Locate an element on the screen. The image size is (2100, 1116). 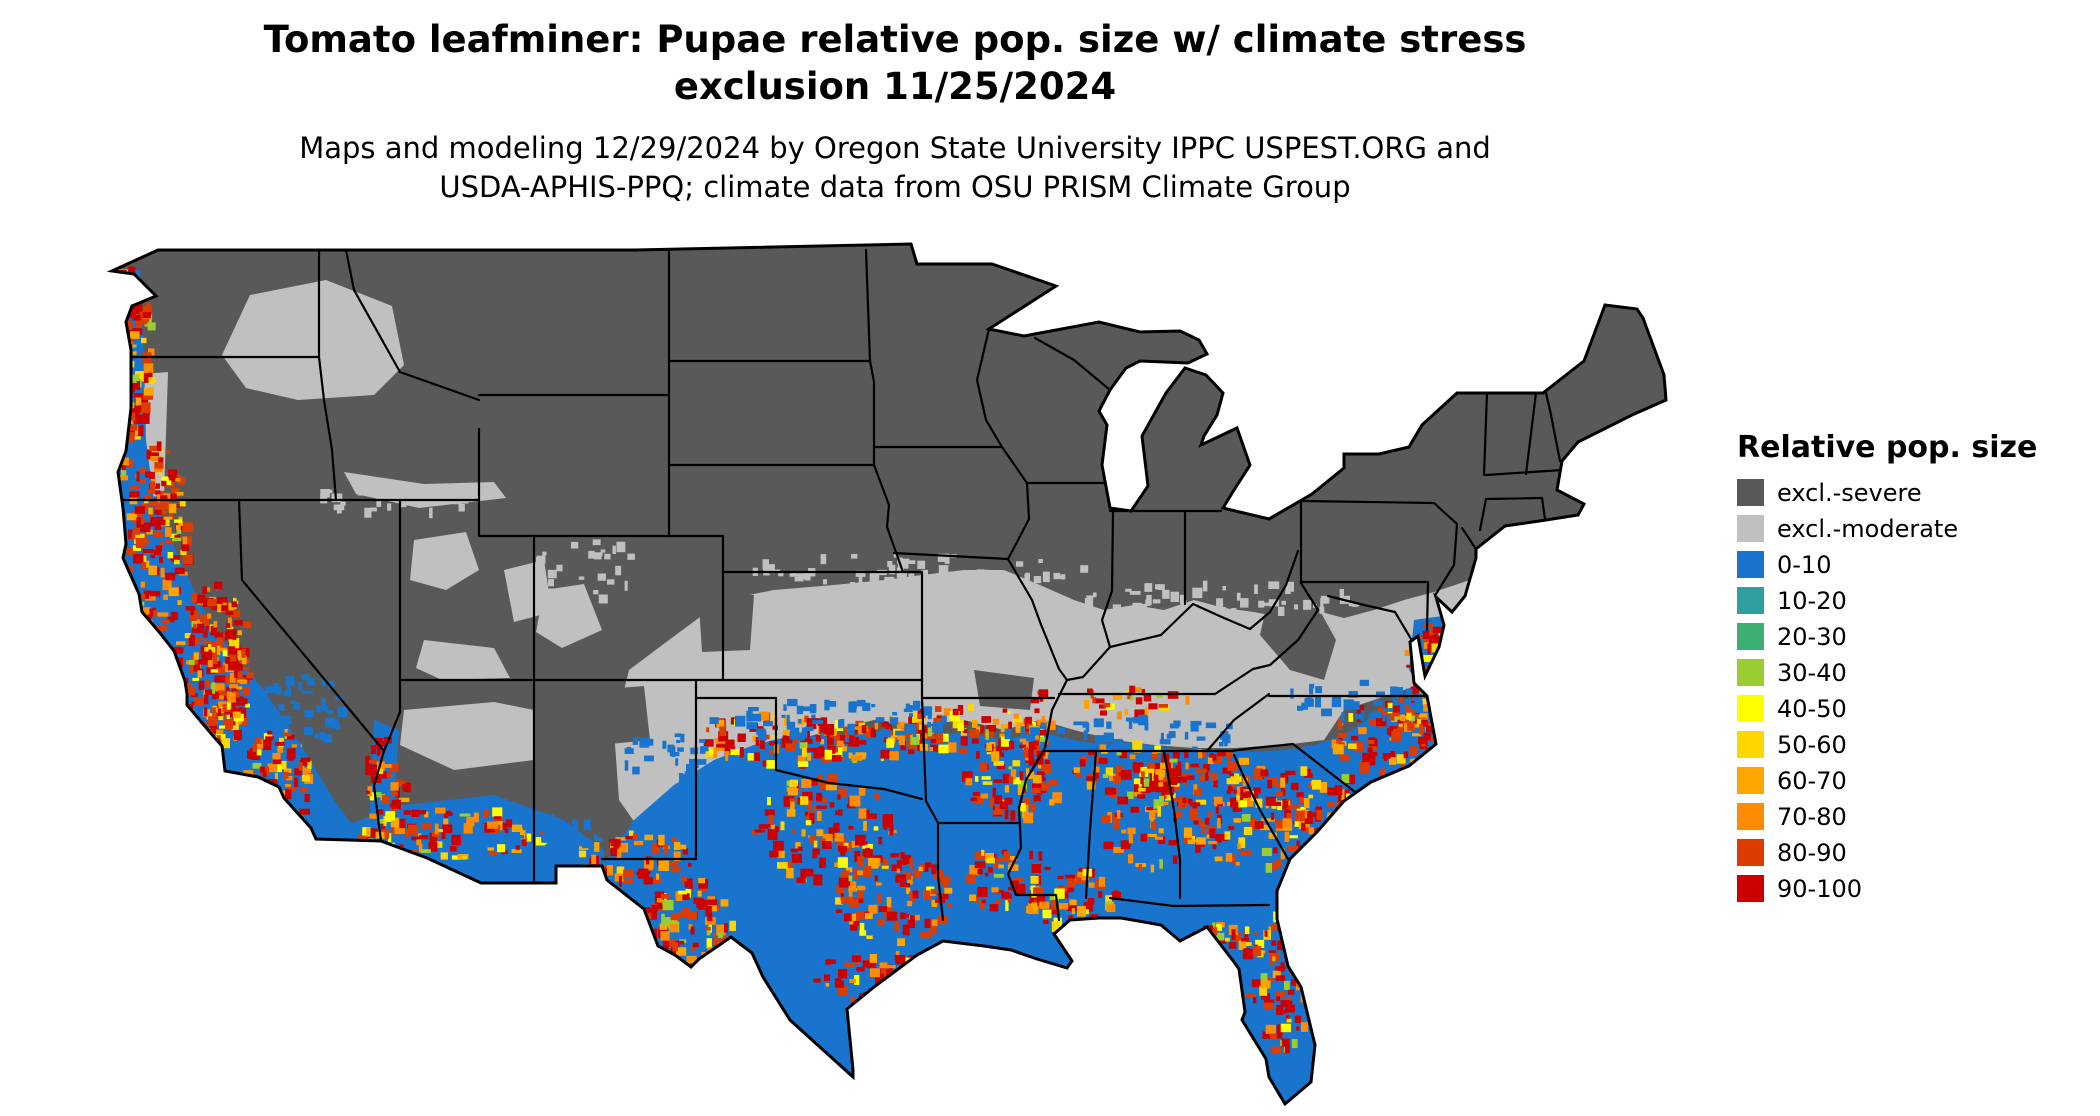
legend-row: 70-80 is located at coordinates (1887, 816).